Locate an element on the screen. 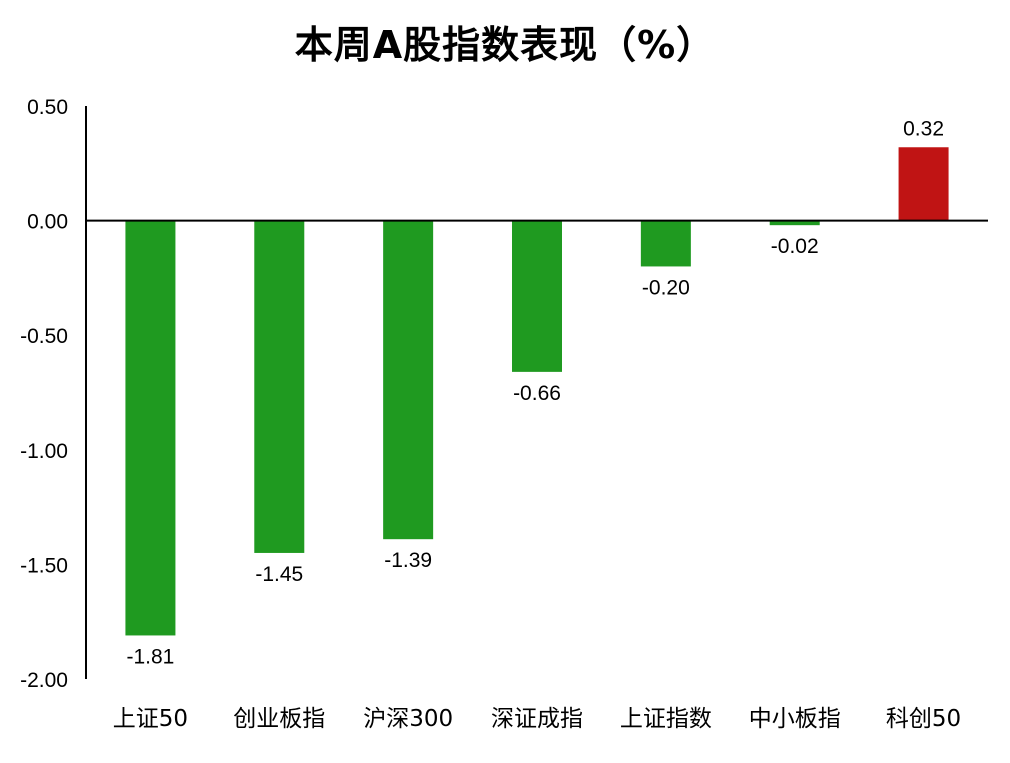  y-tick-label: -1.50 is located at coordinates (44, 565).